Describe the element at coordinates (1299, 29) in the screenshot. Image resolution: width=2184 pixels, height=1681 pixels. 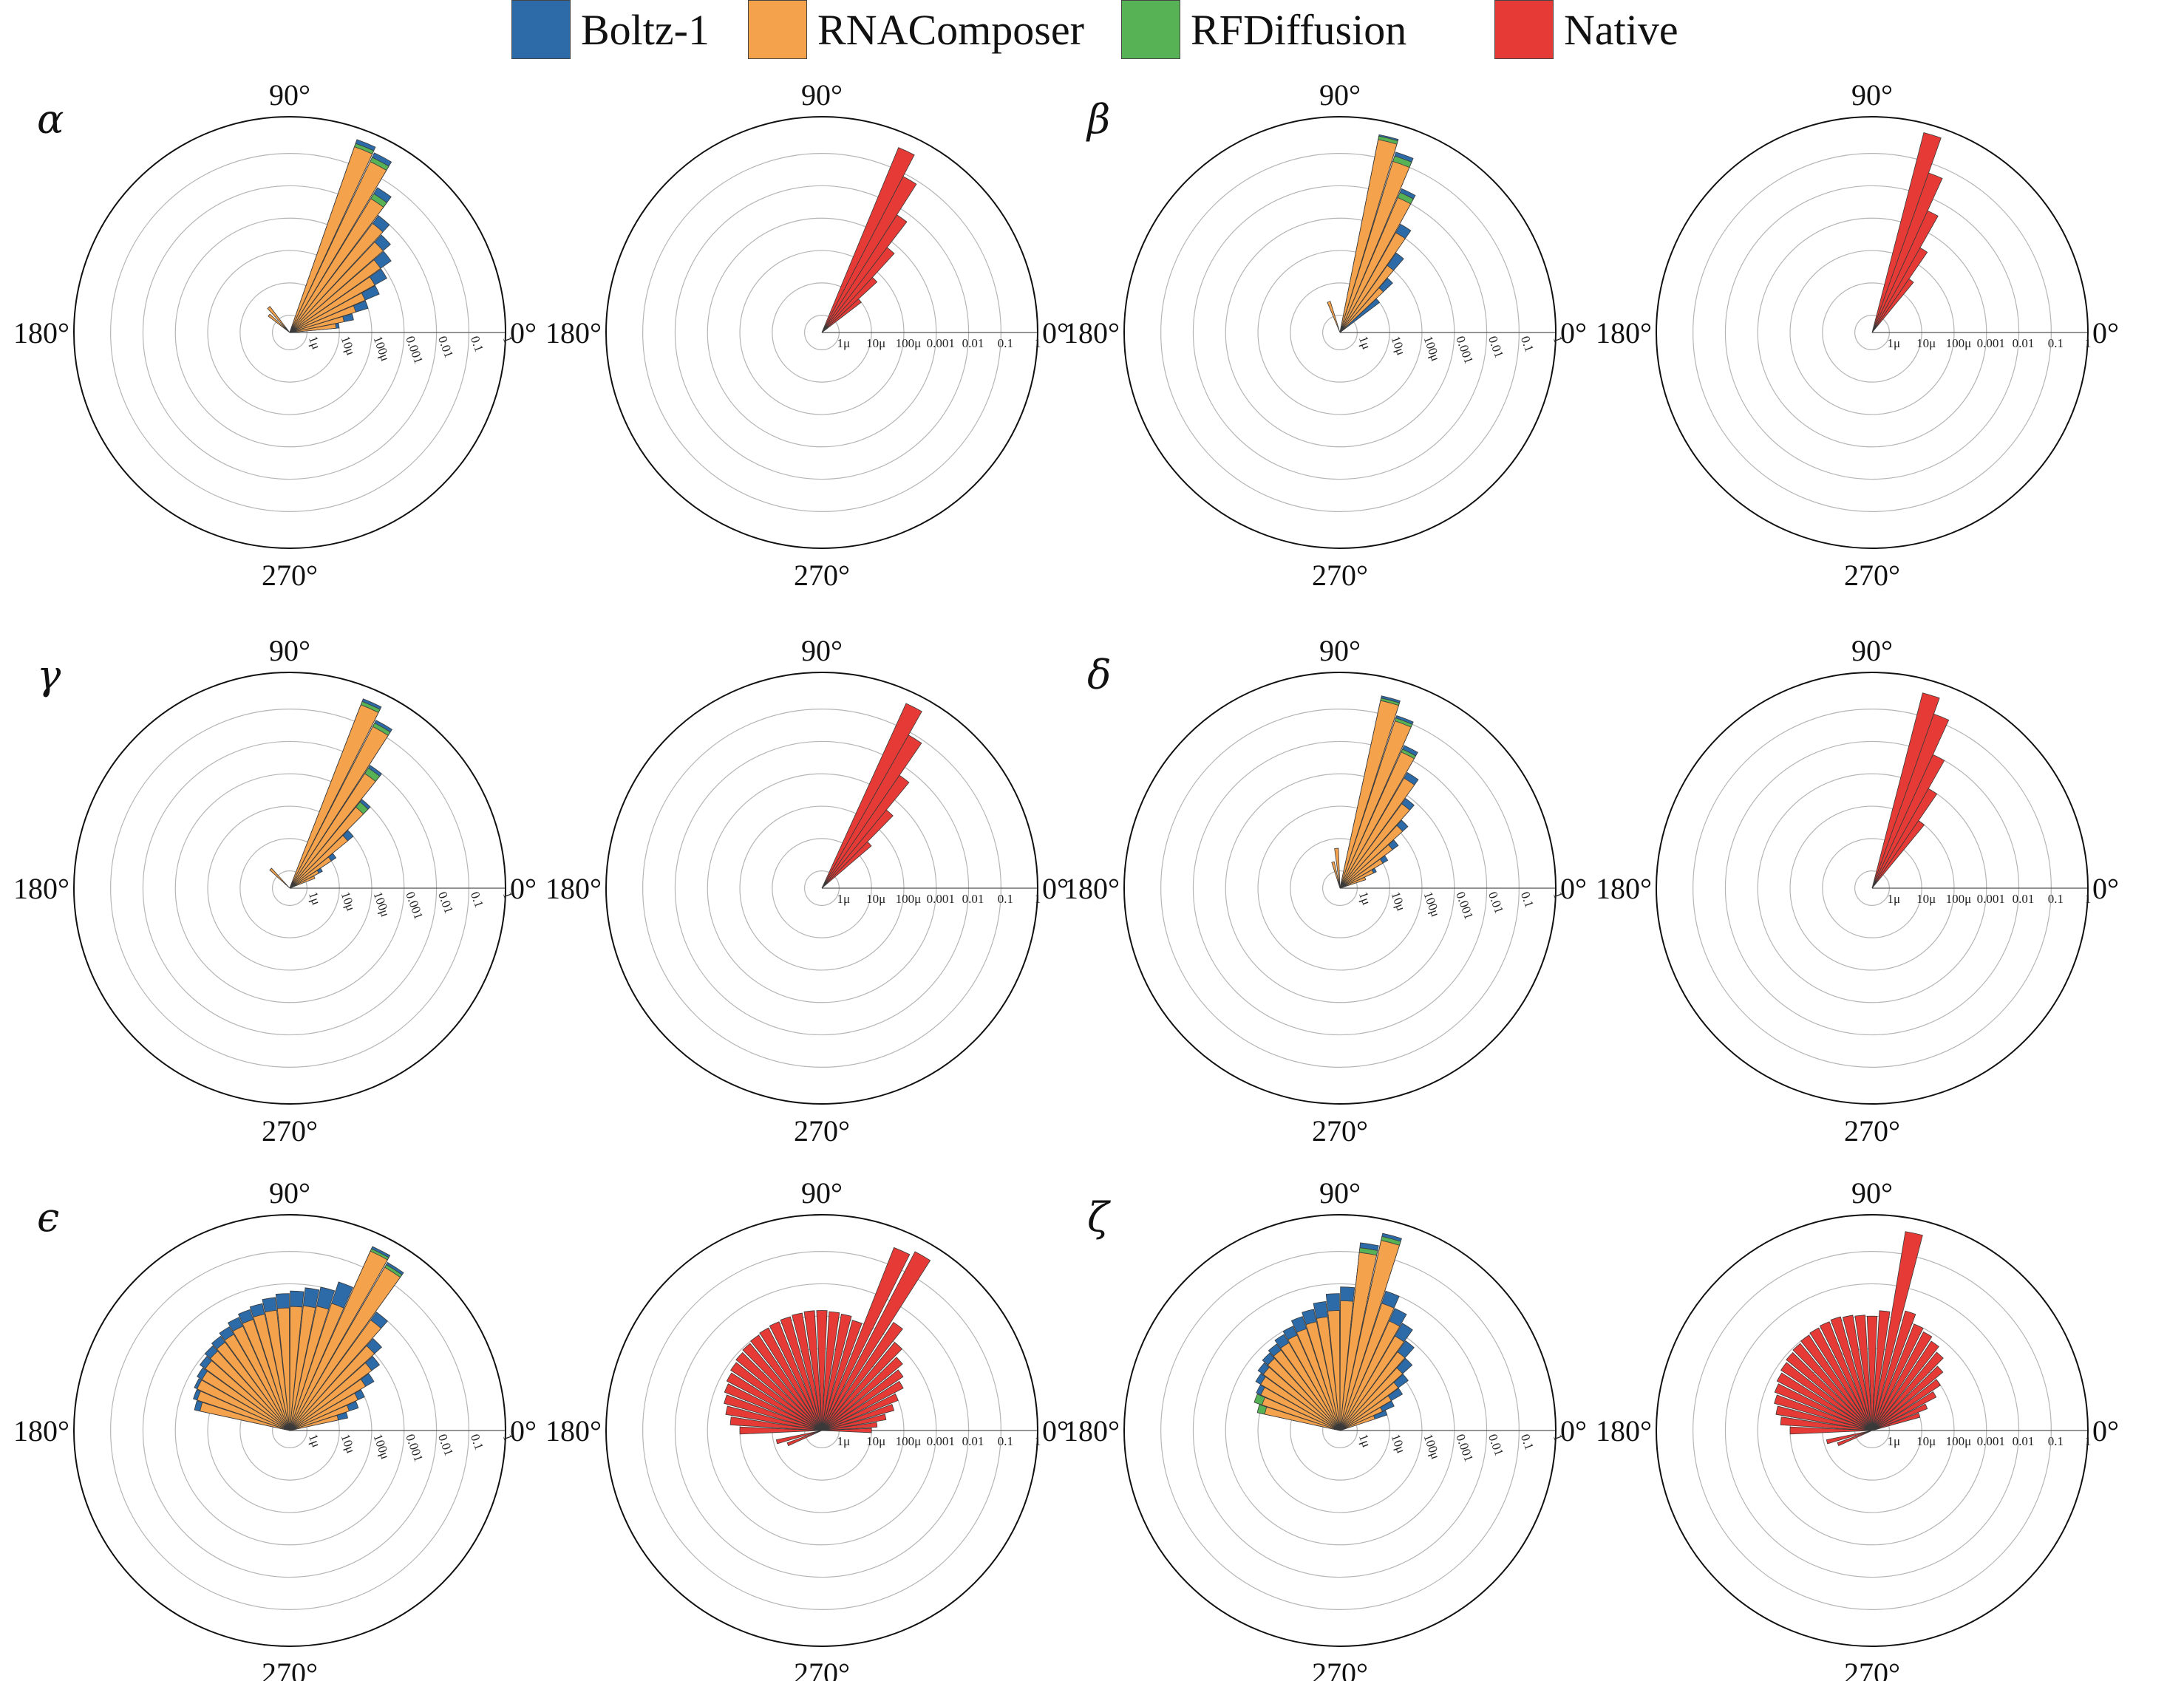
I see `legend-label: RFDiffusion` at that location.